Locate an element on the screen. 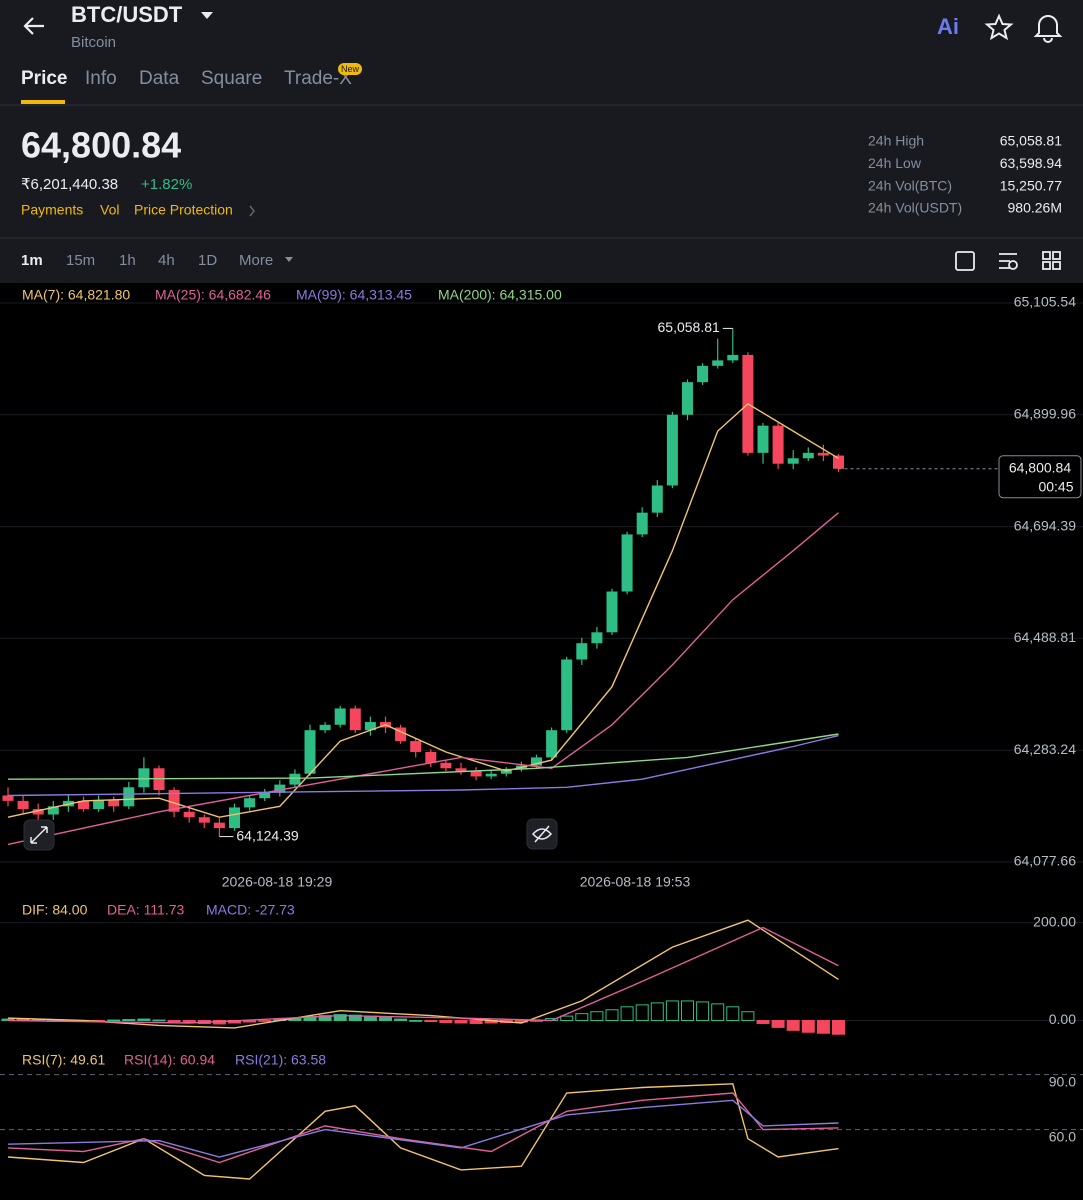 Image resolution: width=1083 pixels, height=1200 pixels. interval: 4h is located at coordinates (166, 260).